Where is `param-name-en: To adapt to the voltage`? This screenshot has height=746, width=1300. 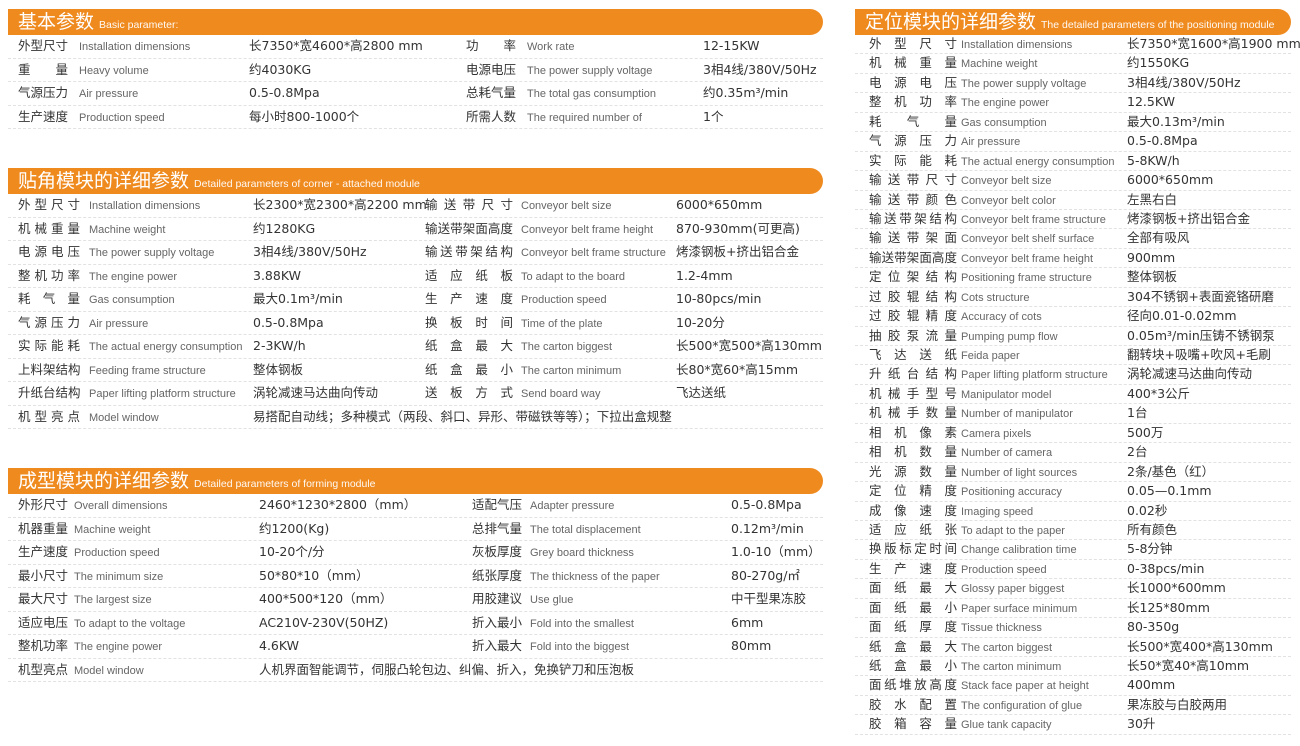
param-name-en: To adapt to the voltage is located at coordinates (130, 623).